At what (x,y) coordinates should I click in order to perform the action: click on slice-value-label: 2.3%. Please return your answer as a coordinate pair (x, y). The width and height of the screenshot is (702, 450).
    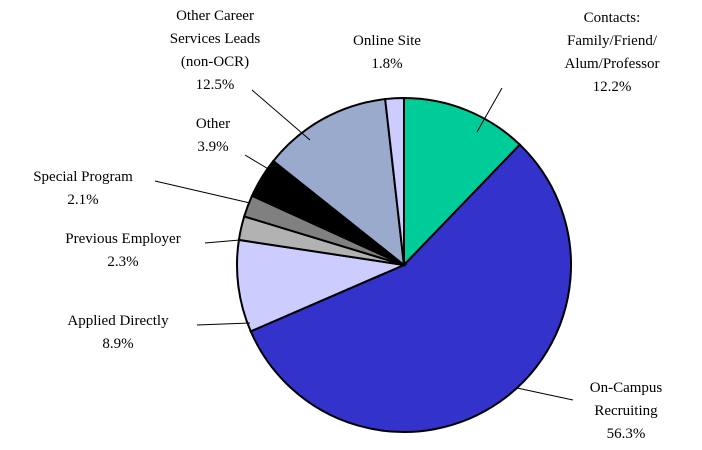
    Looking at the image, I should click on (122, 262).